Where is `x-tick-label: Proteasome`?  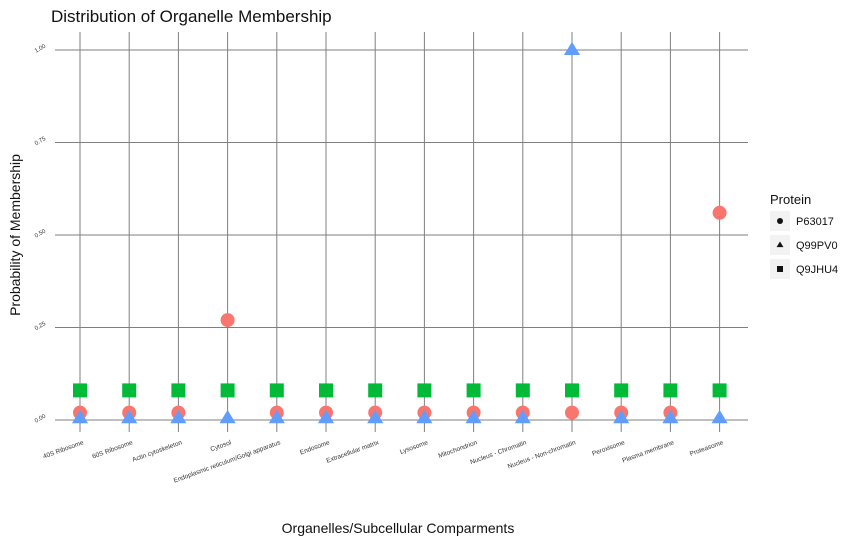 x-tick-label: Proteasome is located at coordinates (707, 448).